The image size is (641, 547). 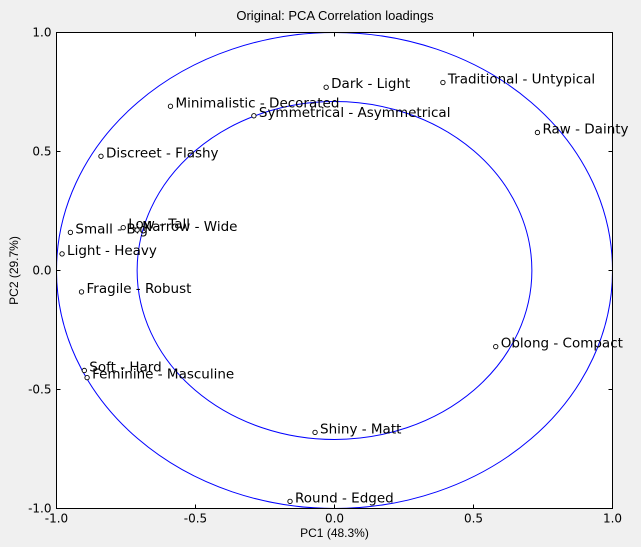 What do you see at coordinates (56, 519) in the screenshot?
I see `x-tick-label: -1.0` at bounding box center [56, 519].